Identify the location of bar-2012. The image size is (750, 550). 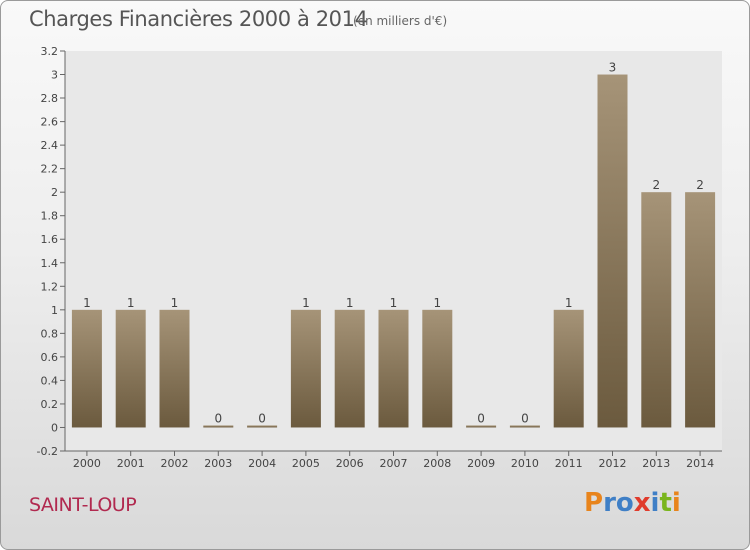
(612, 251).